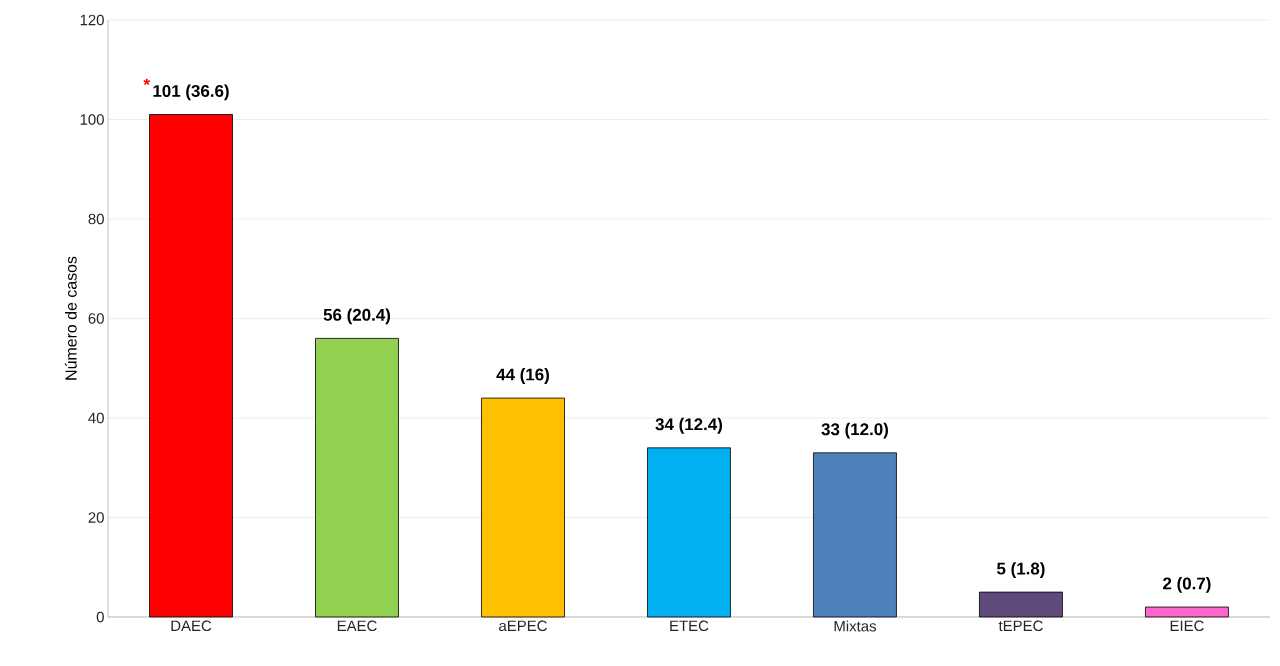  I want to click on data-label: 34 (12.4), so click(688, 425).